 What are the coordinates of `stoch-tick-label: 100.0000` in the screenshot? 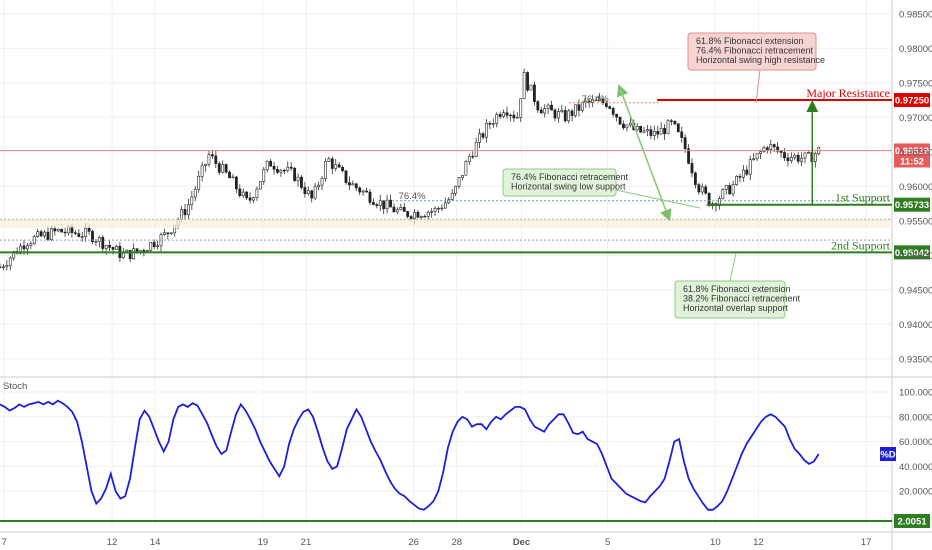 It's located at (915, 393).